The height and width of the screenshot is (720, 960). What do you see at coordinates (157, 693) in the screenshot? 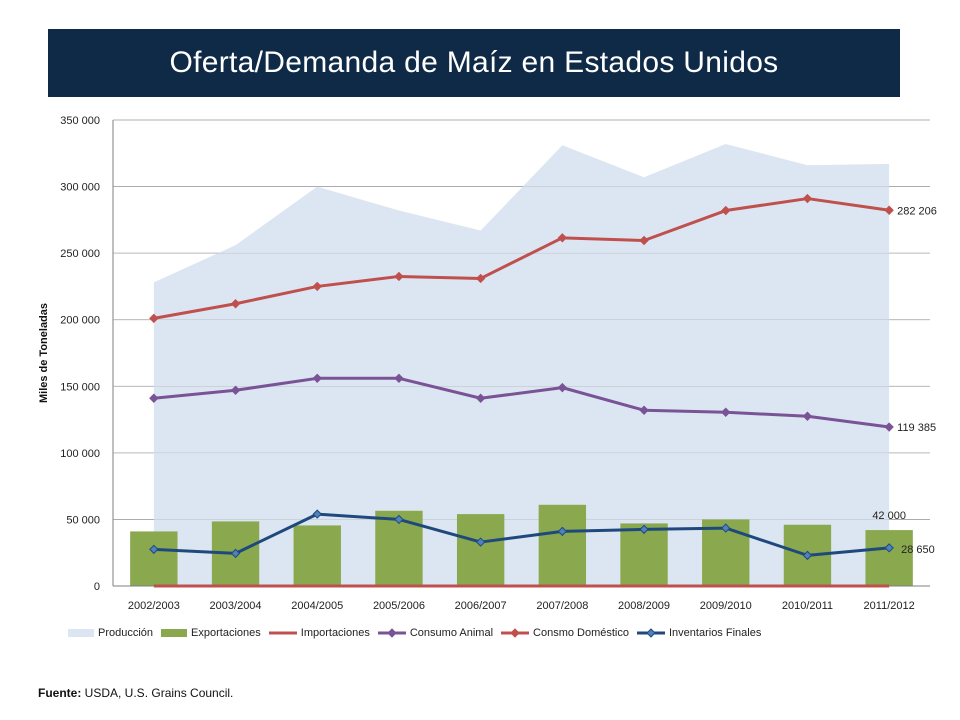
I see `source-text: USDA, U.S. Grains Council.` at bounding box center [157, 693].